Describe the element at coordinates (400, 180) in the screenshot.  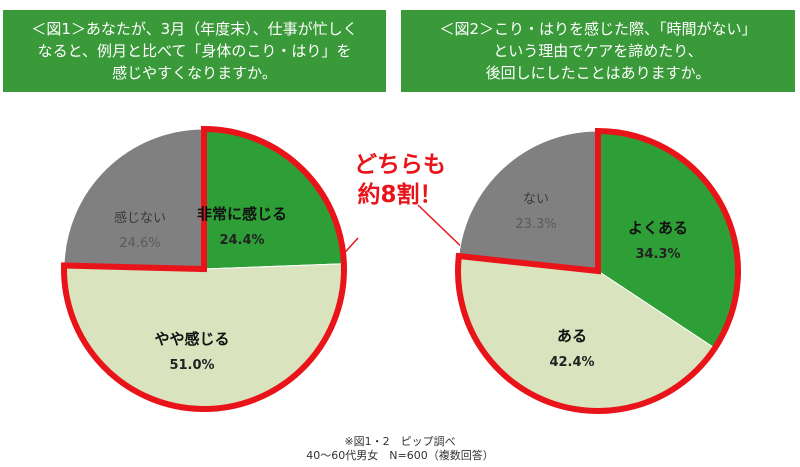
I see `callout-text: どちらも 約8割！` at that location.